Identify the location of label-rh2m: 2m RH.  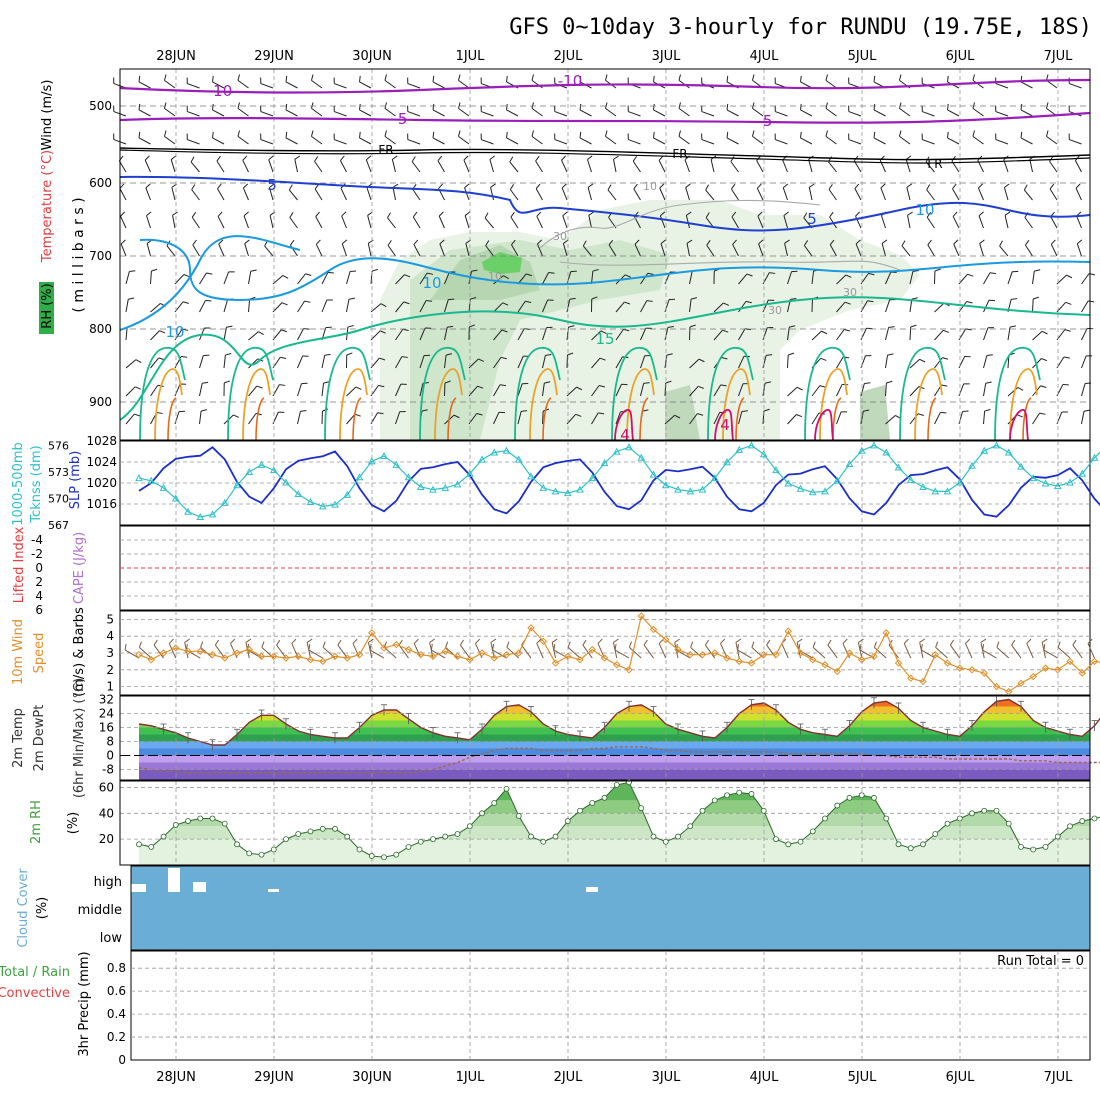
(36, 822).